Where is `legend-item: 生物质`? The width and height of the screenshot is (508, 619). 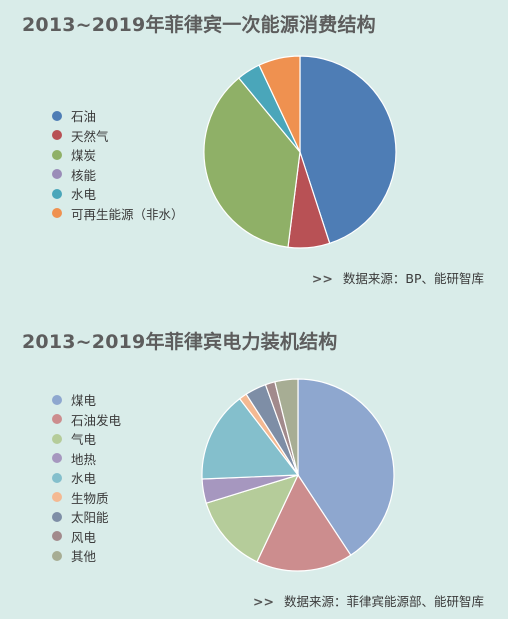 legend-item: 生物质 is located at coordinates (86, 498).